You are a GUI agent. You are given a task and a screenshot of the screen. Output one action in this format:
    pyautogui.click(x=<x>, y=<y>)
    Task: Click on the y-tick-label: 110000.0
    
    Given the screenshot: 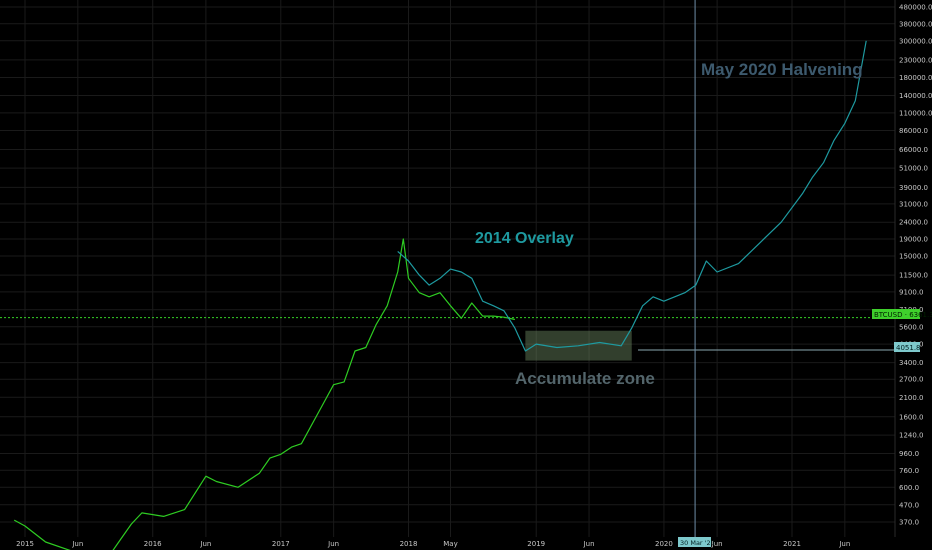 What is the action you would take?
    pyautogui.click(x=915, y=113)
    